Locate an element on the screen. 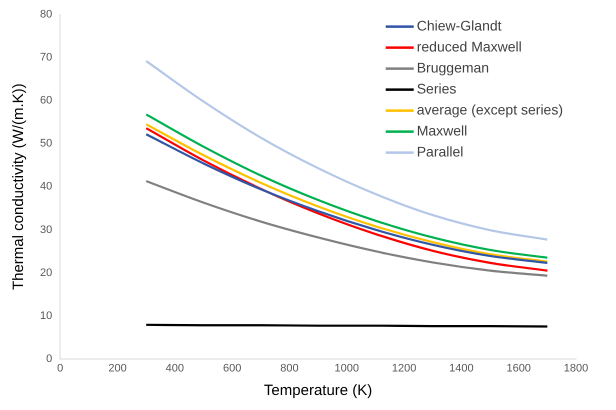  legend-label: Series is located at coordinates (436, 88).